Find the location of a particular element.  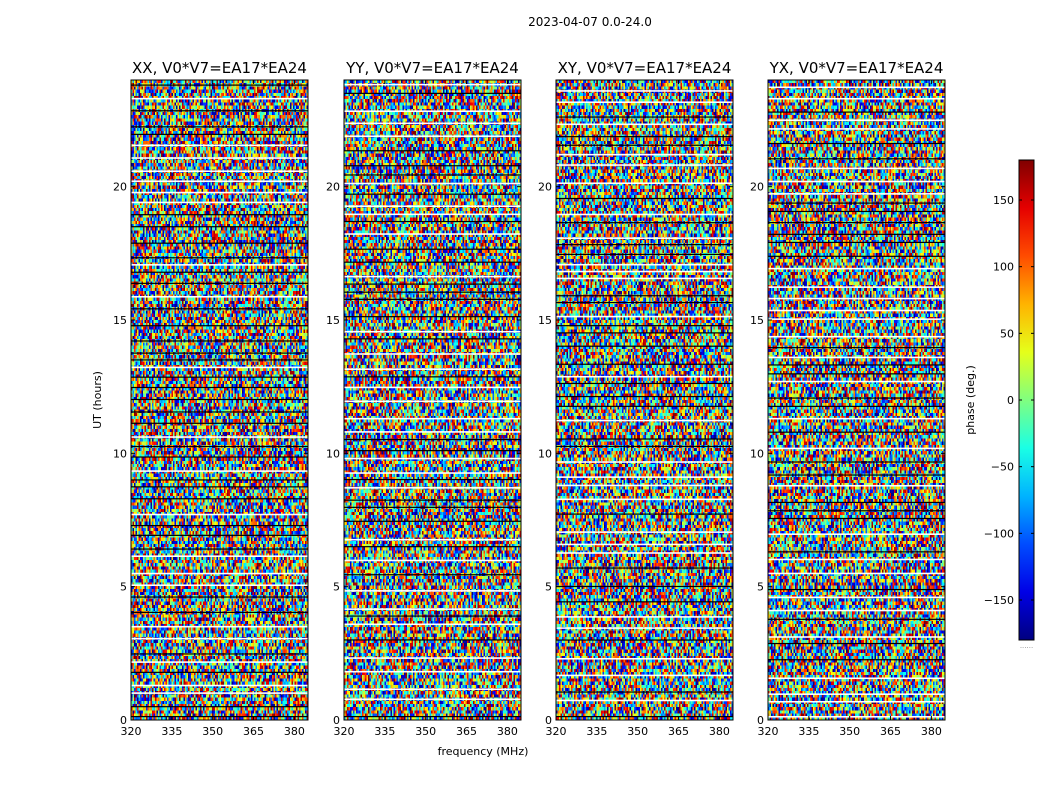

figure-suptitle: 2023-04-07 0.0-24.0 is located at coordinates (590, 22).